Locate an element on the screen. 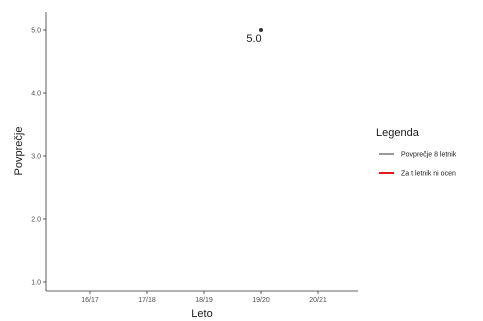 Image resolution: width=483 pixels, height=321 pixels. x-tick-label: 19/20 is located at coordinates (261, 300).